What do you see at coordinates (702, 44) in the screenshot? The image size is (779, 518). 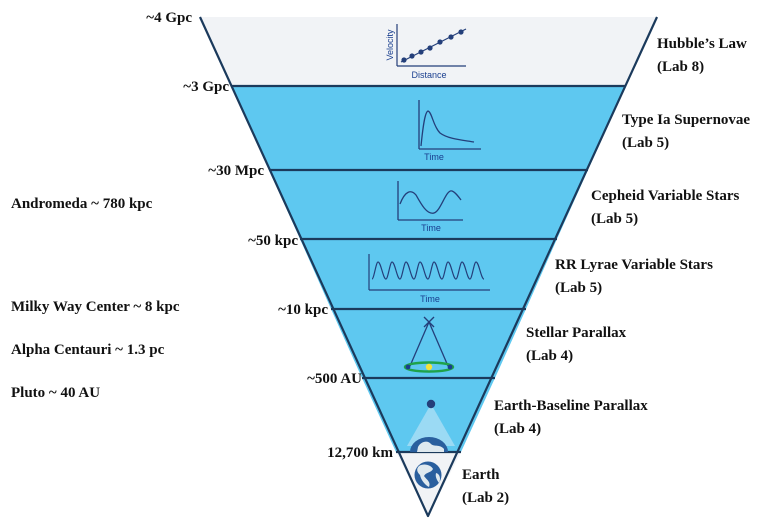 I see `method-name: Hubble’s Law` at bounding box center [702, 44].